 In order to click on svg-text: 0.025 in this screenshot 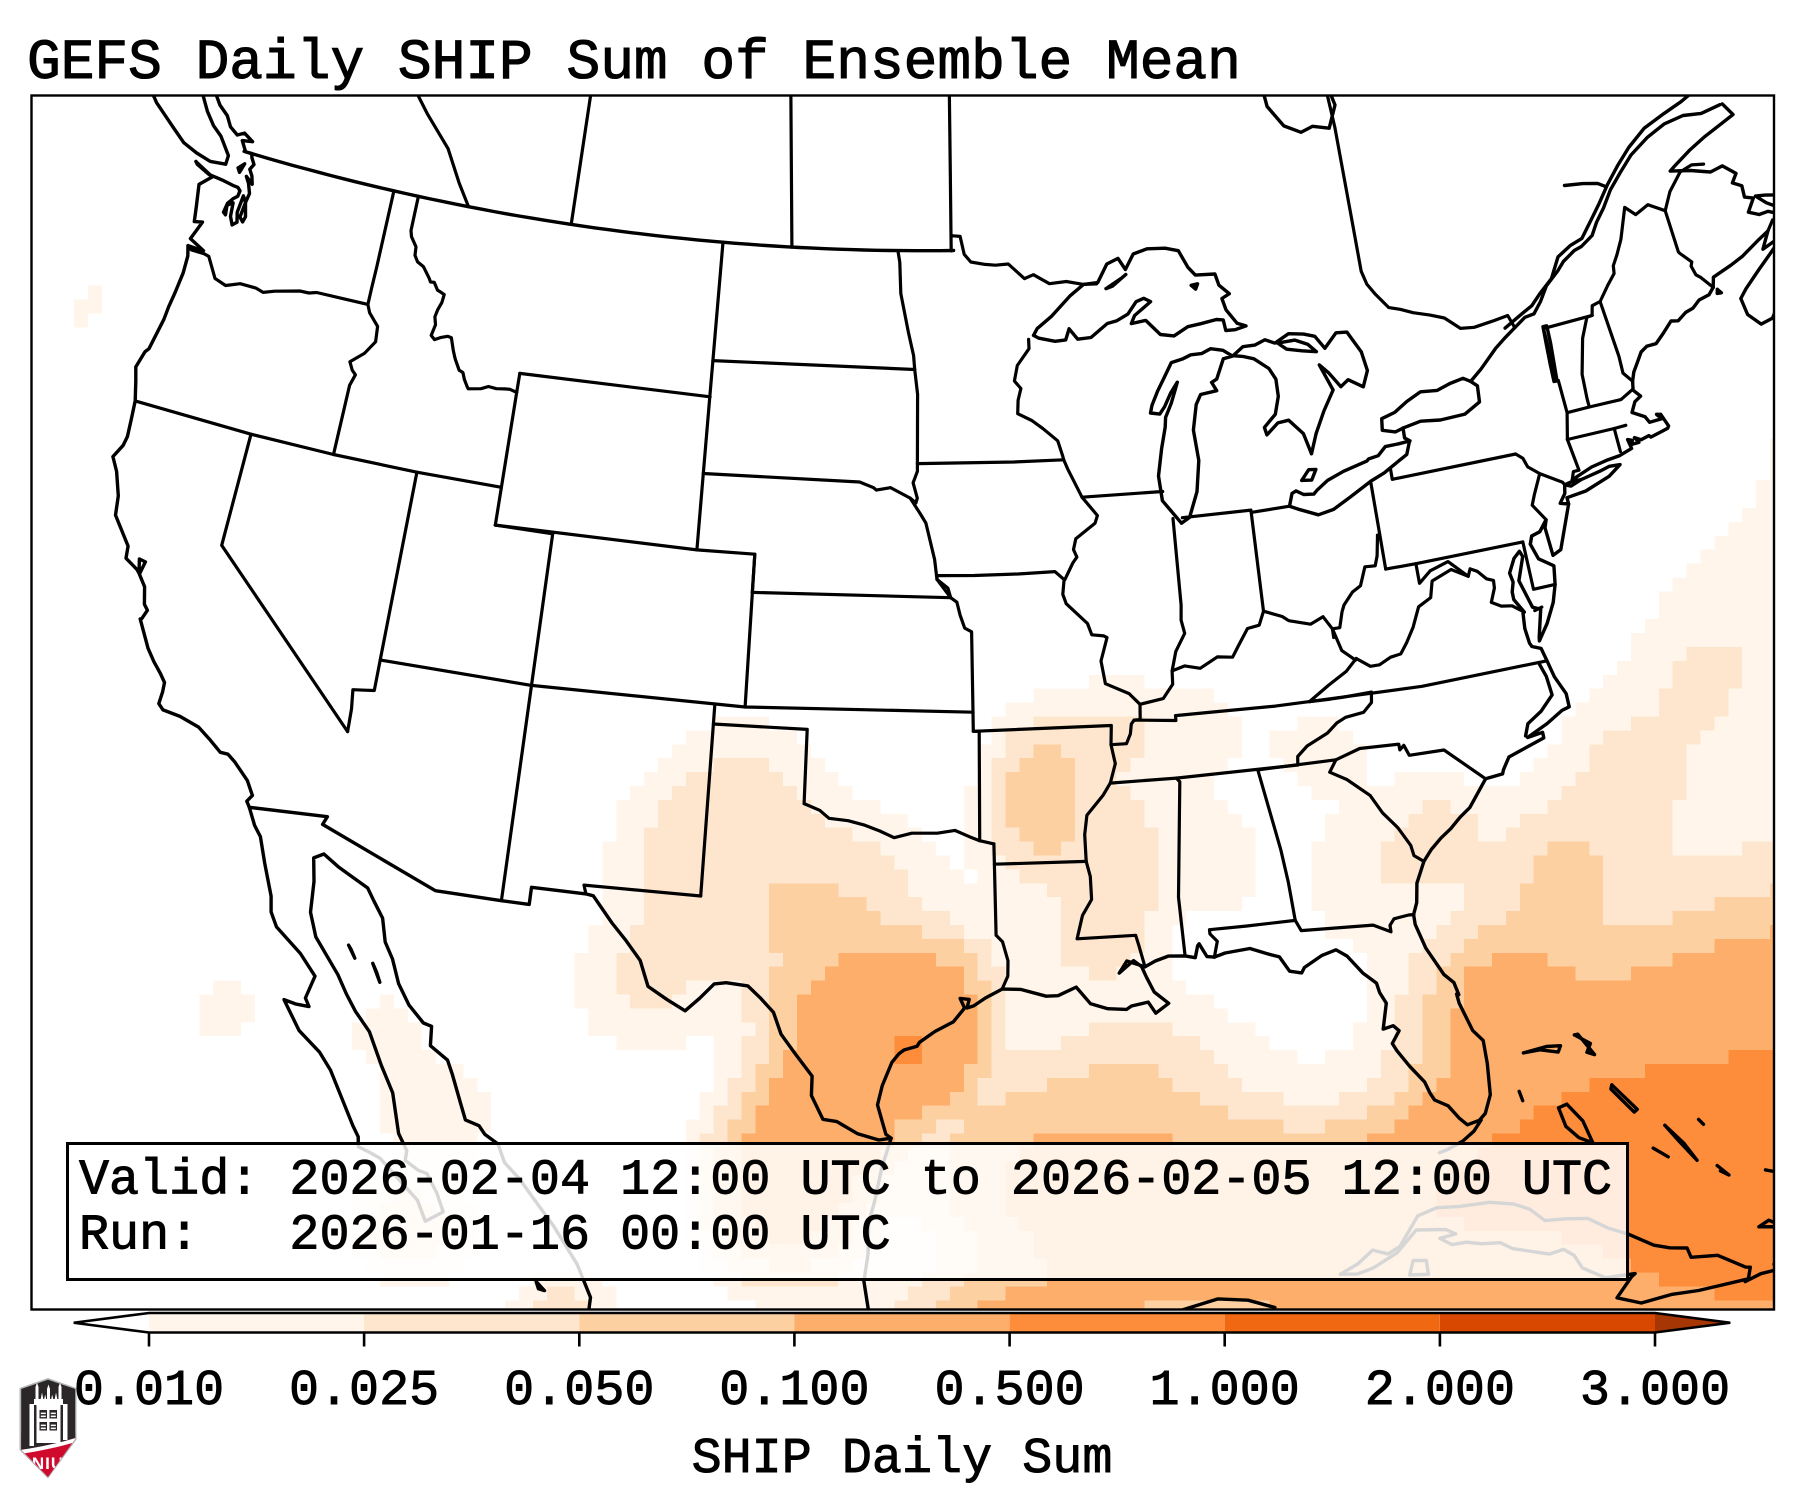, I will do `click(364, 1391)`.